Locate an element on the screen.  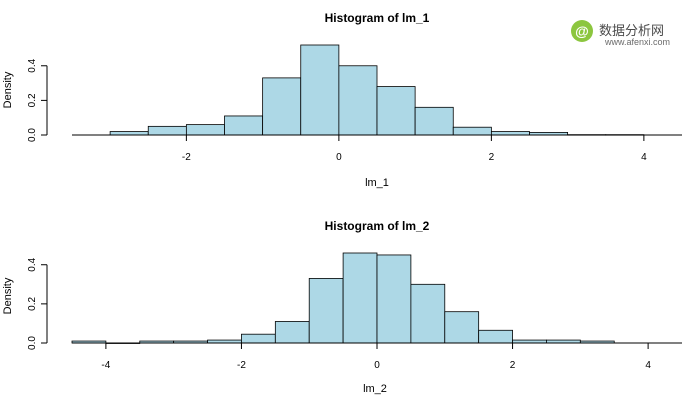
chart-title: Histogram of lm_2 is located at coordinates (377, 226).